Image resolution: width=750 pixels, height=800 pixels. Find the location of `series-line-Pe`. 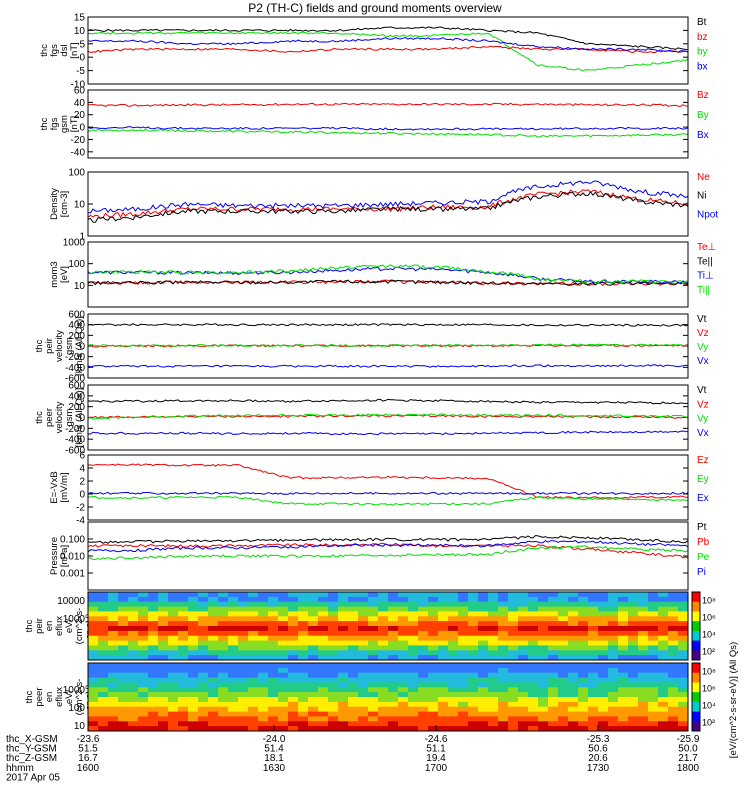

series-line-Pe is located at coordinates (388, 553).